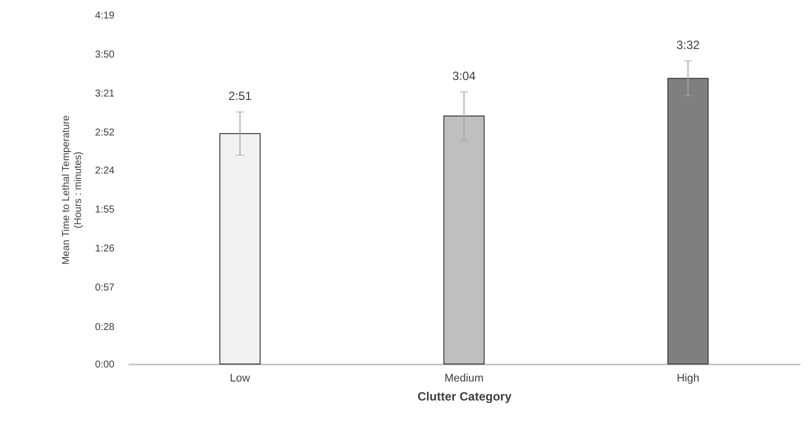 Image resolution: width=808 pixels, height=423 pixels. I want to click on x-axis-title: Clutter Category, so click(464, 397).